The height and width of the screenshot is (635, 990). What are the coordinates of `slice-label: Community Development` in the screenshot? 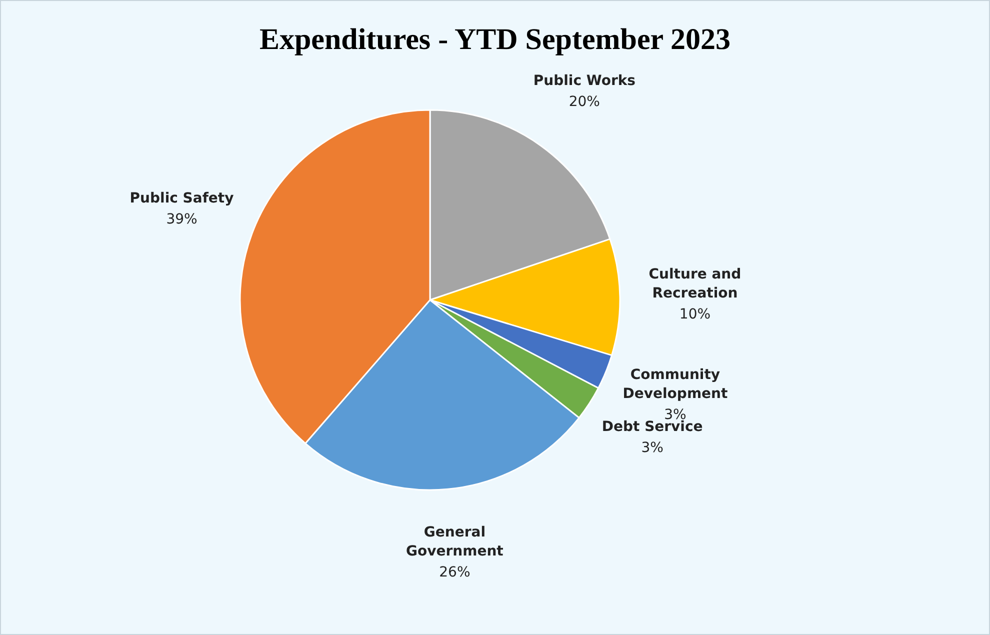 It's located at (675, 384).